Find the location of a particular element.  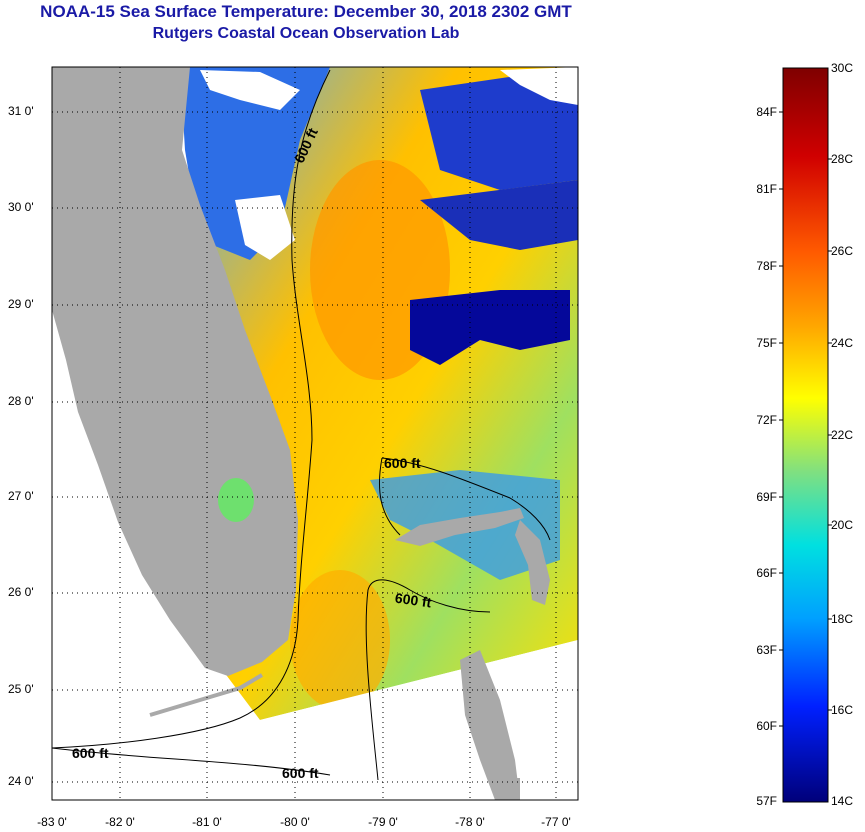

cb-c-28: 28C is located at coordinates (842, 159).